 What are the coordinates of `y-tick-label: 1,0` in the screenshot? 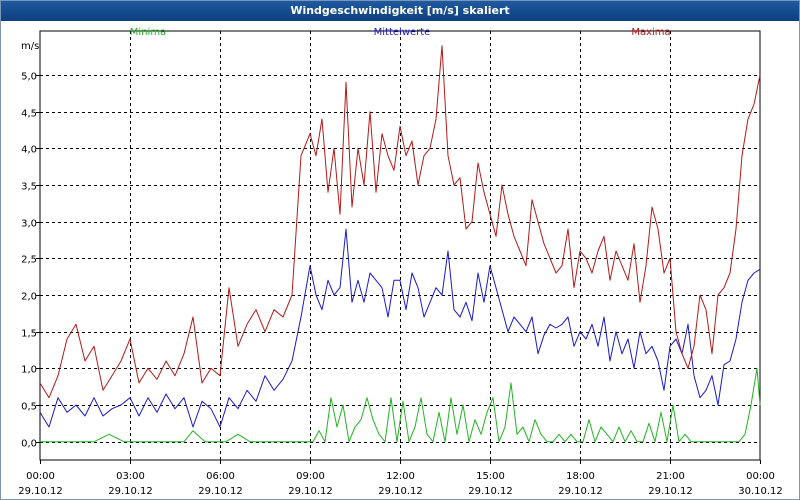 It's located at (29, 370).